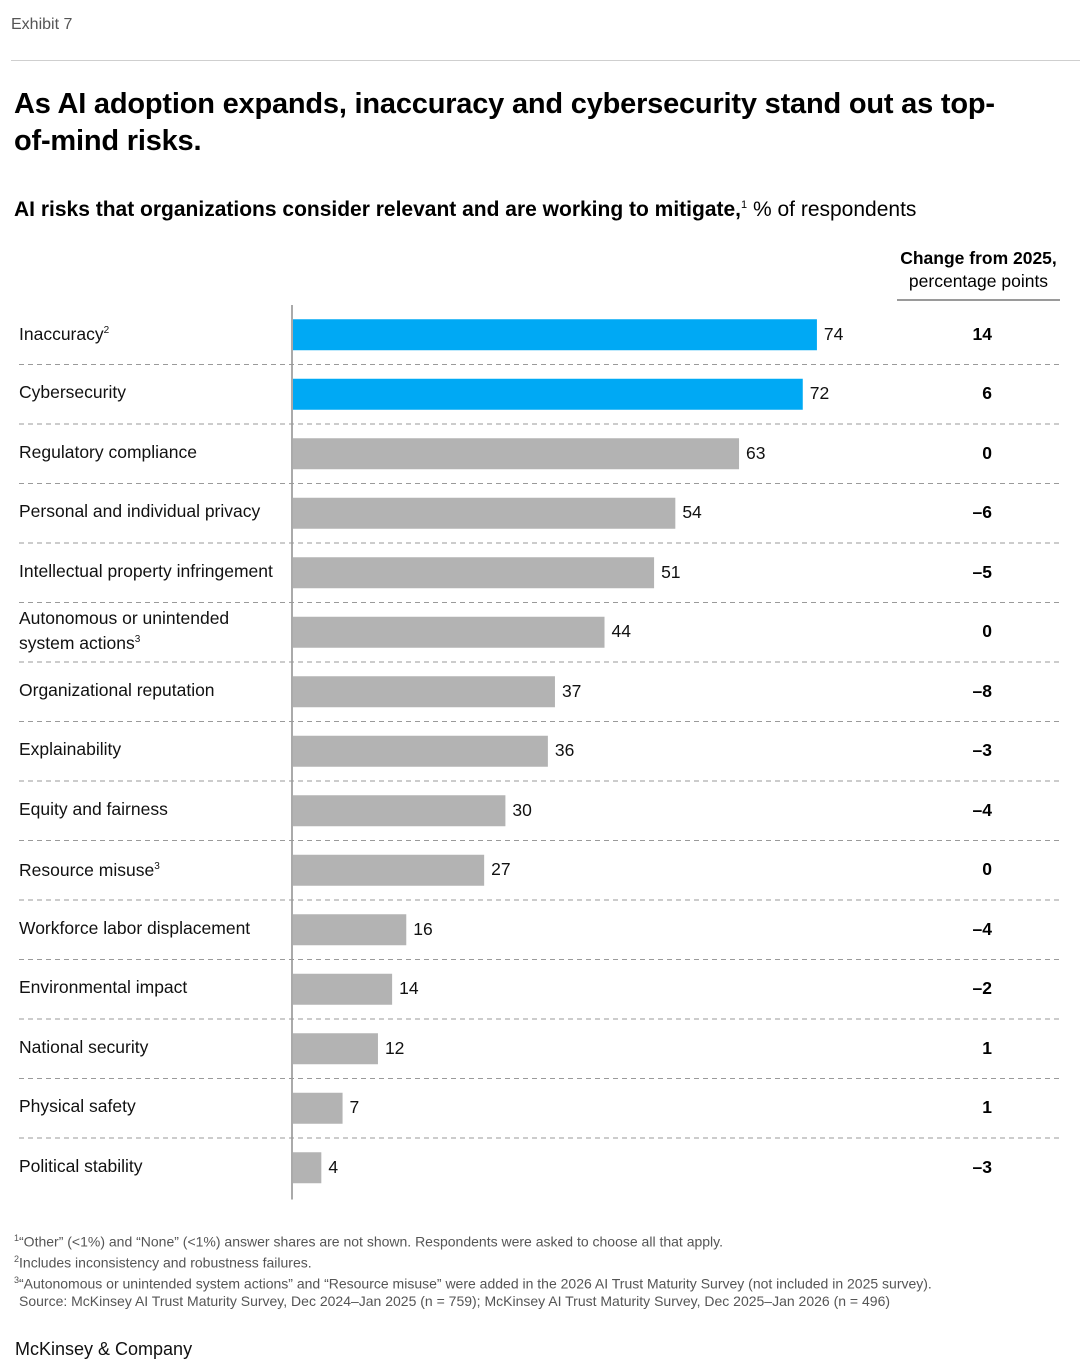 The image size is (1080, 1369). I want to click on bar-cybersecurity, so click(548, 394).